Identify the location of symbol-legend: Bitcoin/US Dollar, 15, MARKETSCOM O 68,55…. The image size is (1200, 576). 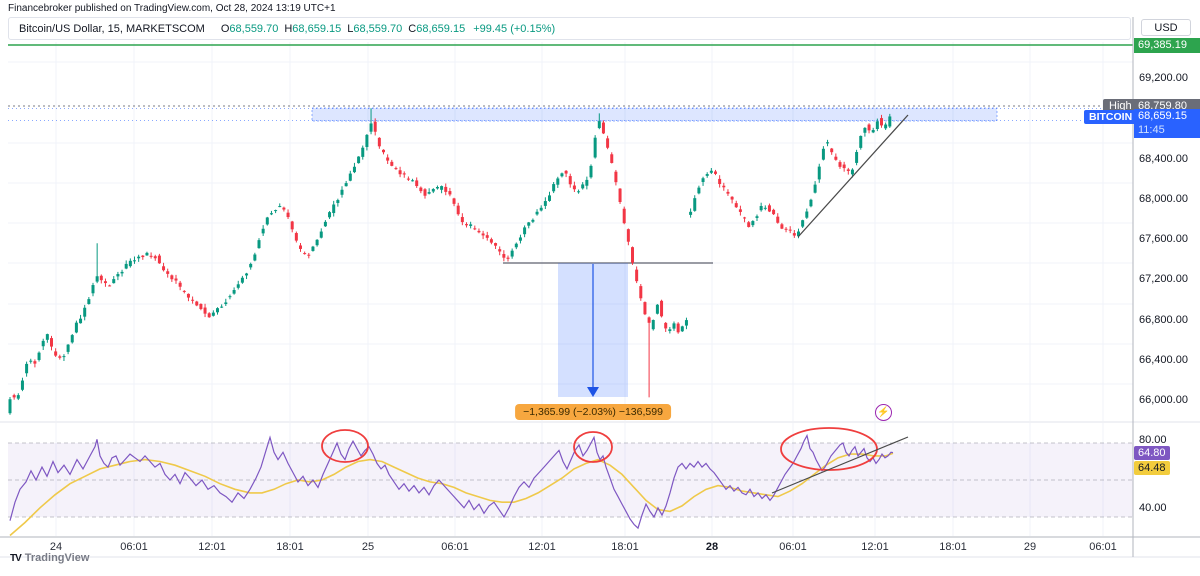
(569, 28).